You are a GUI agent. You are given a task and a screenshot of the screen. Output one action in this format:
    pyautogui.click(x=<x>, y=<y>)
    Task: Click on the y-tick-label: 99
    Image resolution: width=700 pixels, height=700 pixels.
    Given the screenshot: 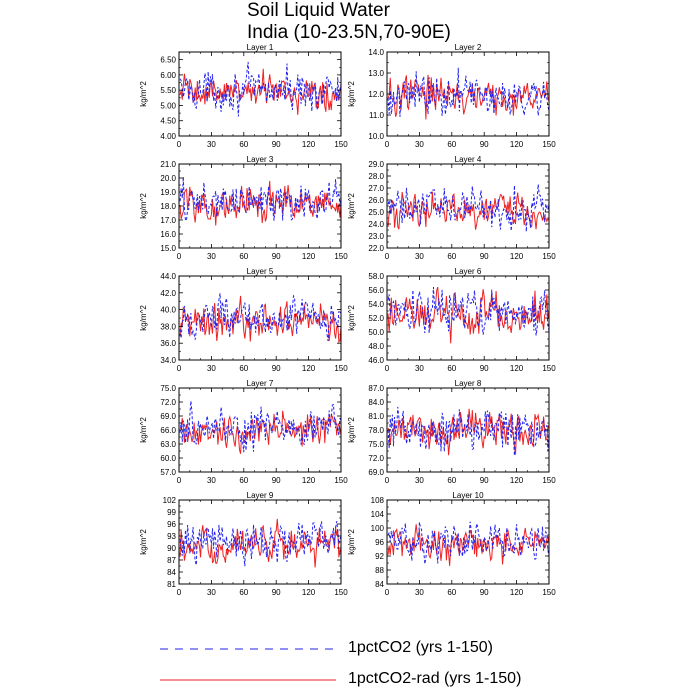 What is the action you would take?
    pyautogui.click(x=171, y=512)
    